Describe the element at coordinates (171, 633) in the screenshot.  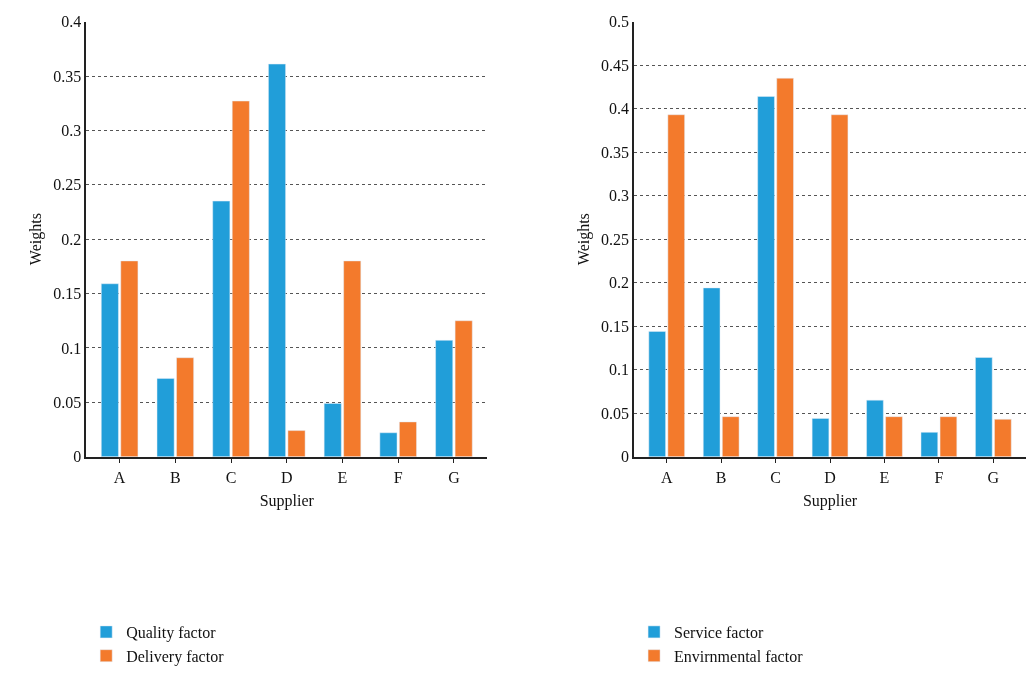
I see `legend-label: Quality factor` at that location.